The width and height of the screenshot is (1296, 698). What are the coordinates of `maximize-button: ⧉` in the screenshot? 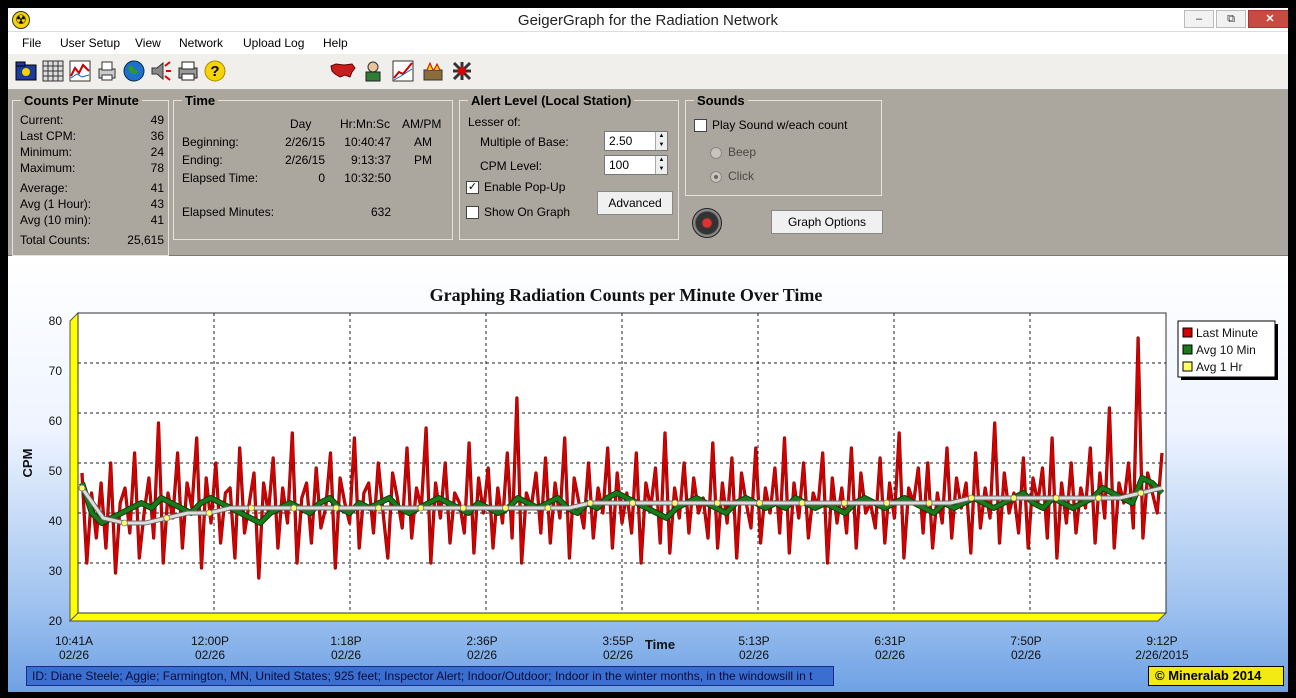 It's located at (1231, 19).